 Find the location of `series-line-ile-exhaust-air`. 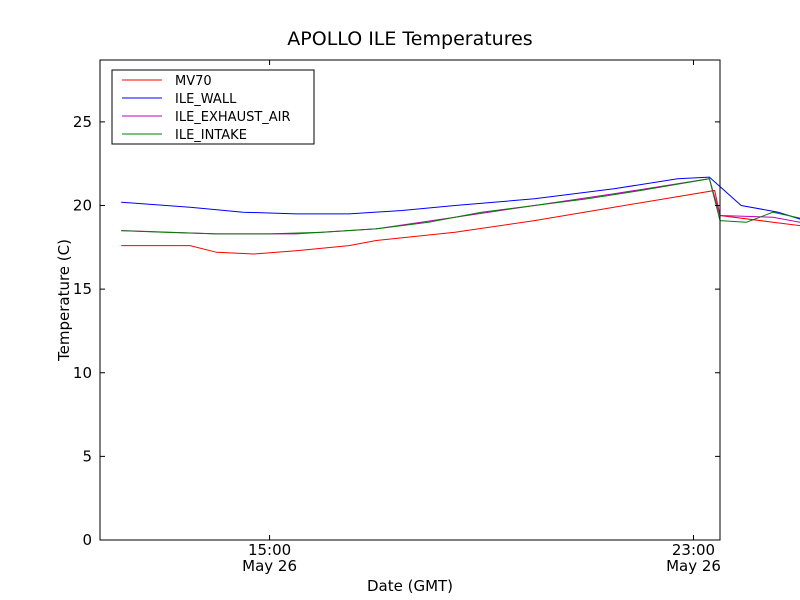

series-line-ile-exhaust-air is located at coordinates (460, 206).